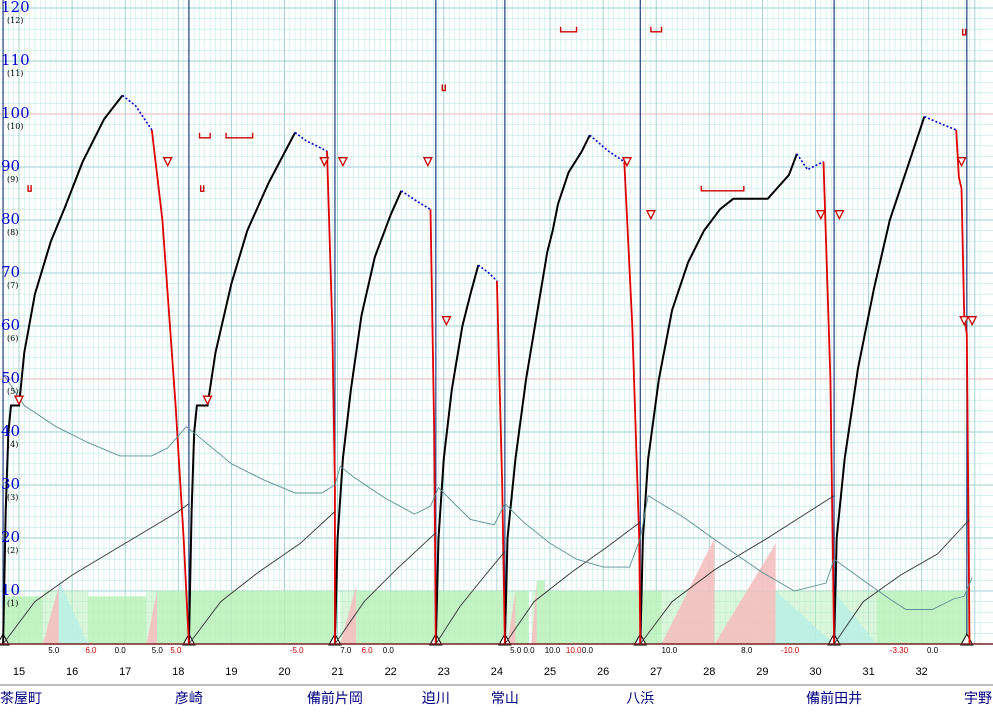 The height and width of the screenshot is (720, 993). What do you see at coordinates (505, 699) in the screenshot?
I see `station-name: 常山` at bounding box center [505, 699].